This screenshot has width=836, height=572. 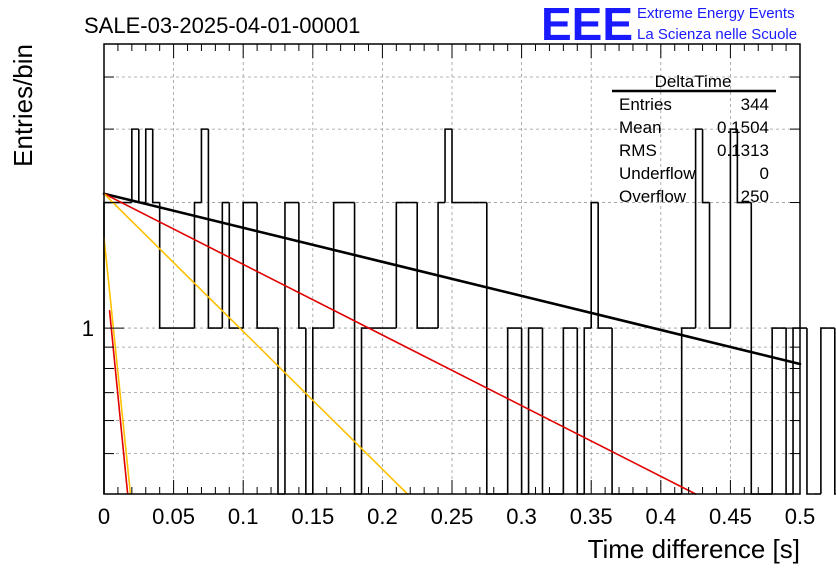 What do you see at coordinates (800, 516) in the screenshot?
I see `x-tick-label: 0.5` at bounding box center [800, 516].